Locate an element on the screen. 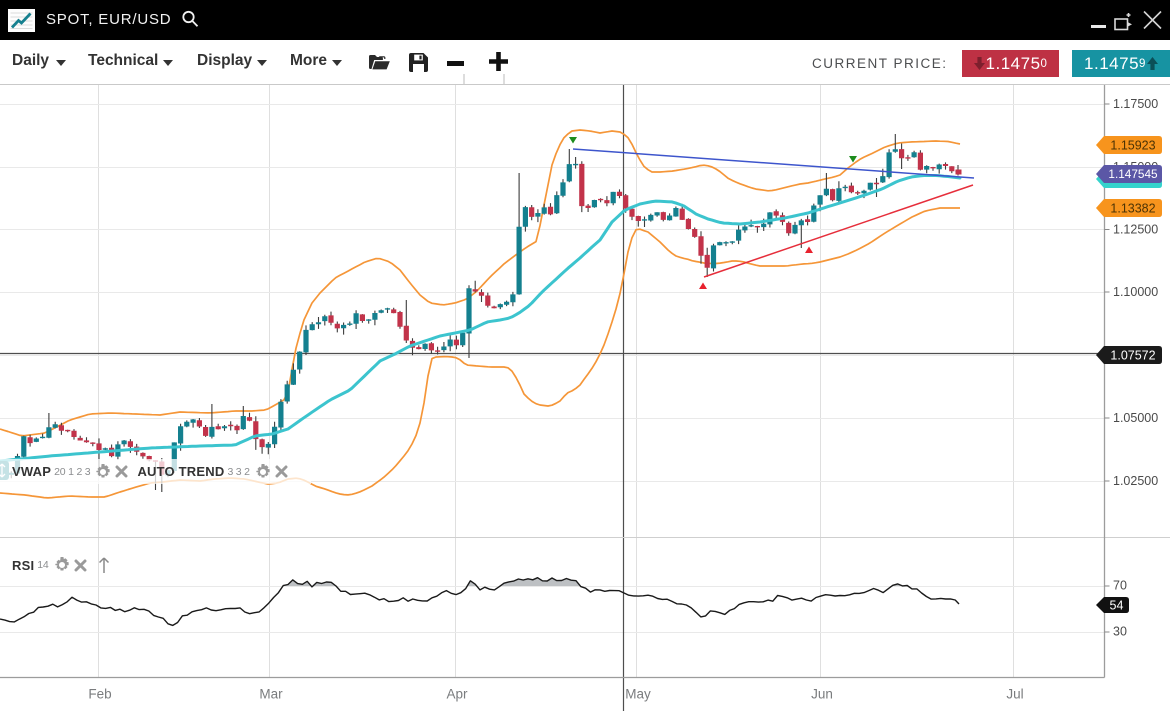 The image size is (1170, 711). svg-text: May is located at coordinates (638, 694).